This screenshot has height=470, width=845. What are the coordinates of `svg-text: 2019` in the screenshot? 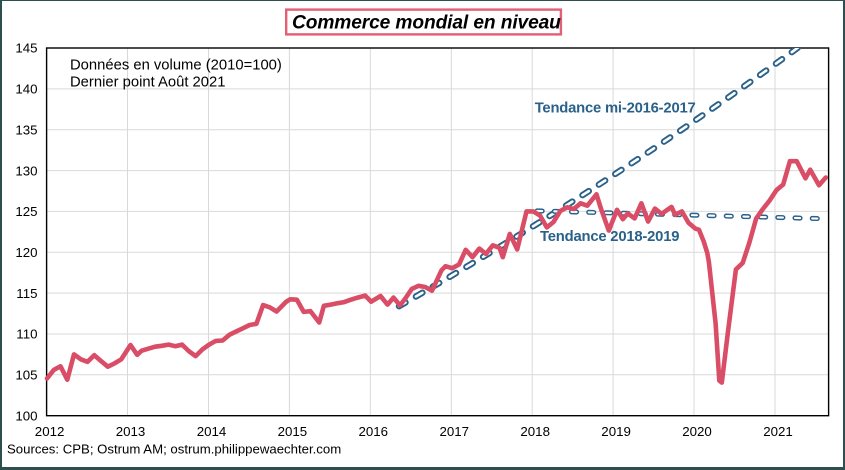 It's located at (616, 431).